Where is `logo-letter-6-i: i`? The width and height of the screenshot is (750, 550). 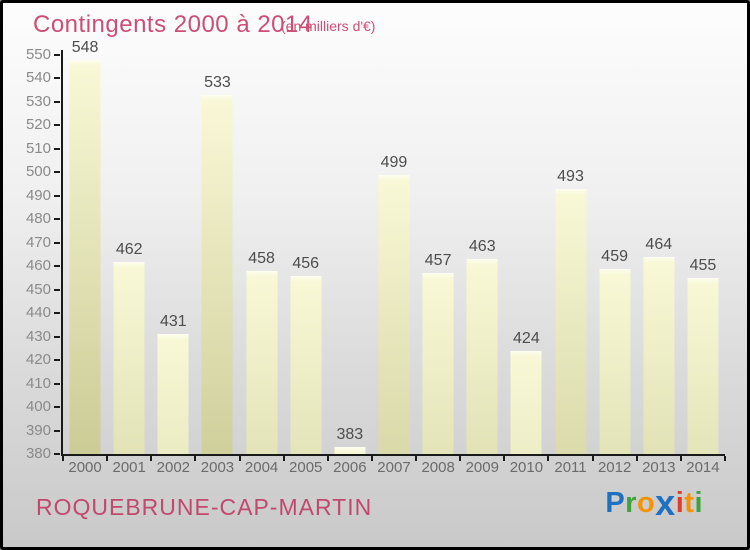 logo-letter-6-i: i is located at coordinates (698, 503).